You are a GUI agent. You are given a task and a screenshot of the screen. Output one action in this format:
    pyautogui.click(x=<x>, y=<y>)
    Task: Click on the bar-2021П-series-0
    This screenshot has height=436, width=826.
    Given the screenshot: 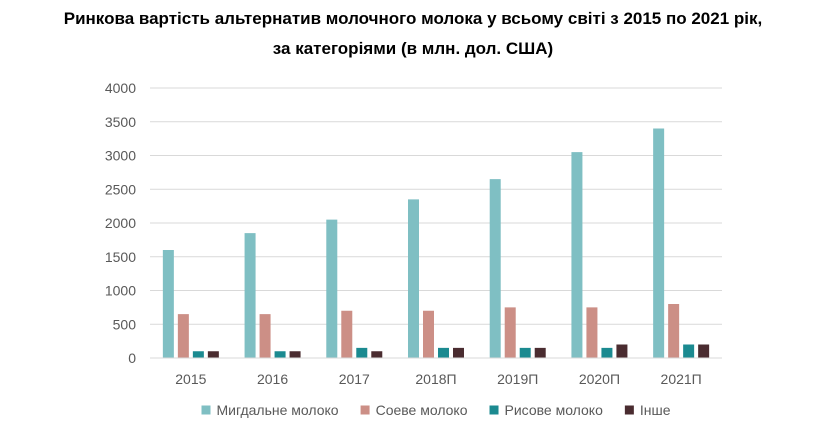 What is the action you would take?
    pyautogui.click(x=659, y=243)
    